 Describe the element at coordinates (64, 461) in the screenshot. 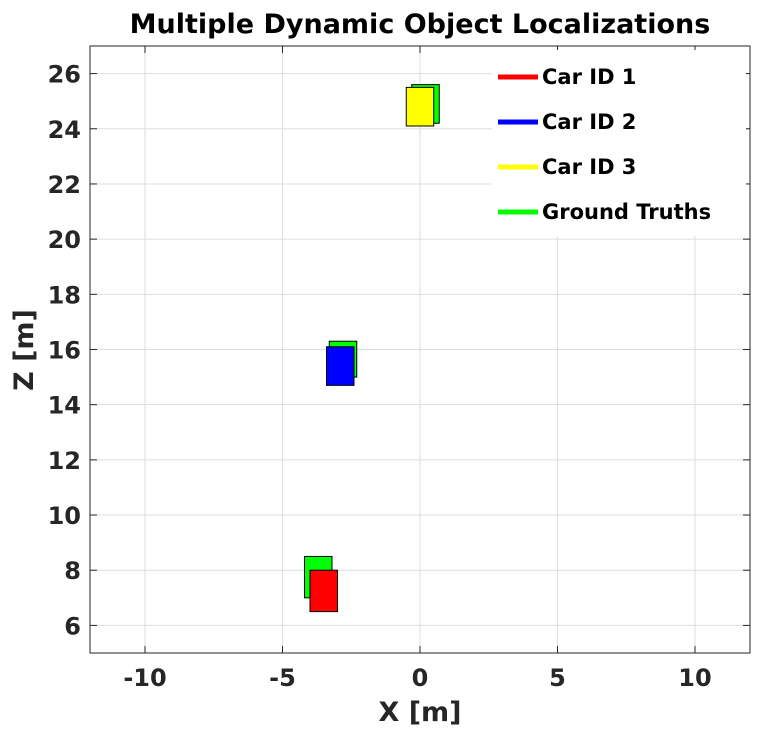

I see `y-tick-label: 12` at that location.